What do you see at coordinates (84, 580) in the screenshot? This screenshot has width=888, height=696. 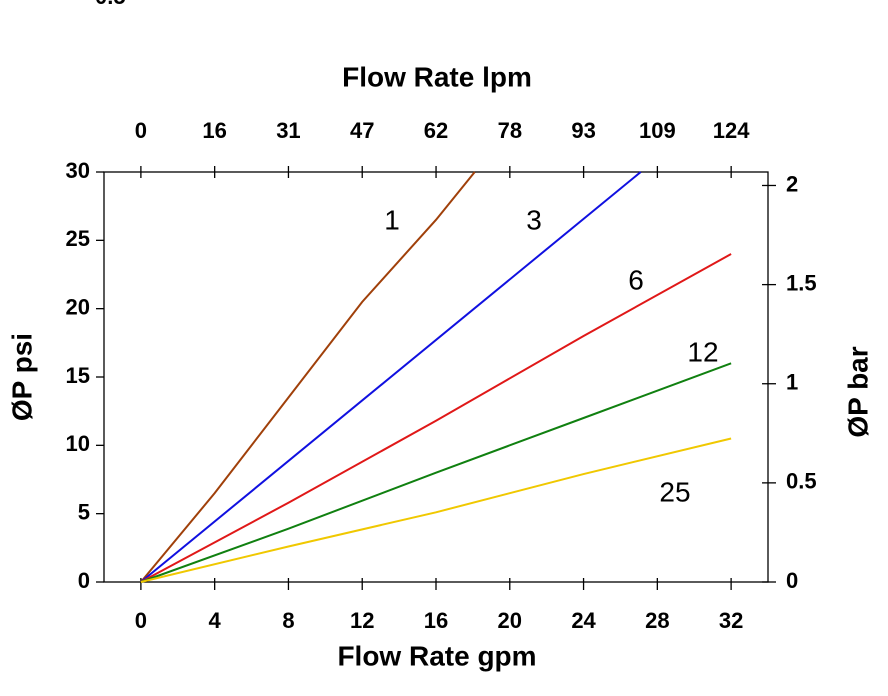 I see `y-tick-label: 0` at bounding box center [84, 580].